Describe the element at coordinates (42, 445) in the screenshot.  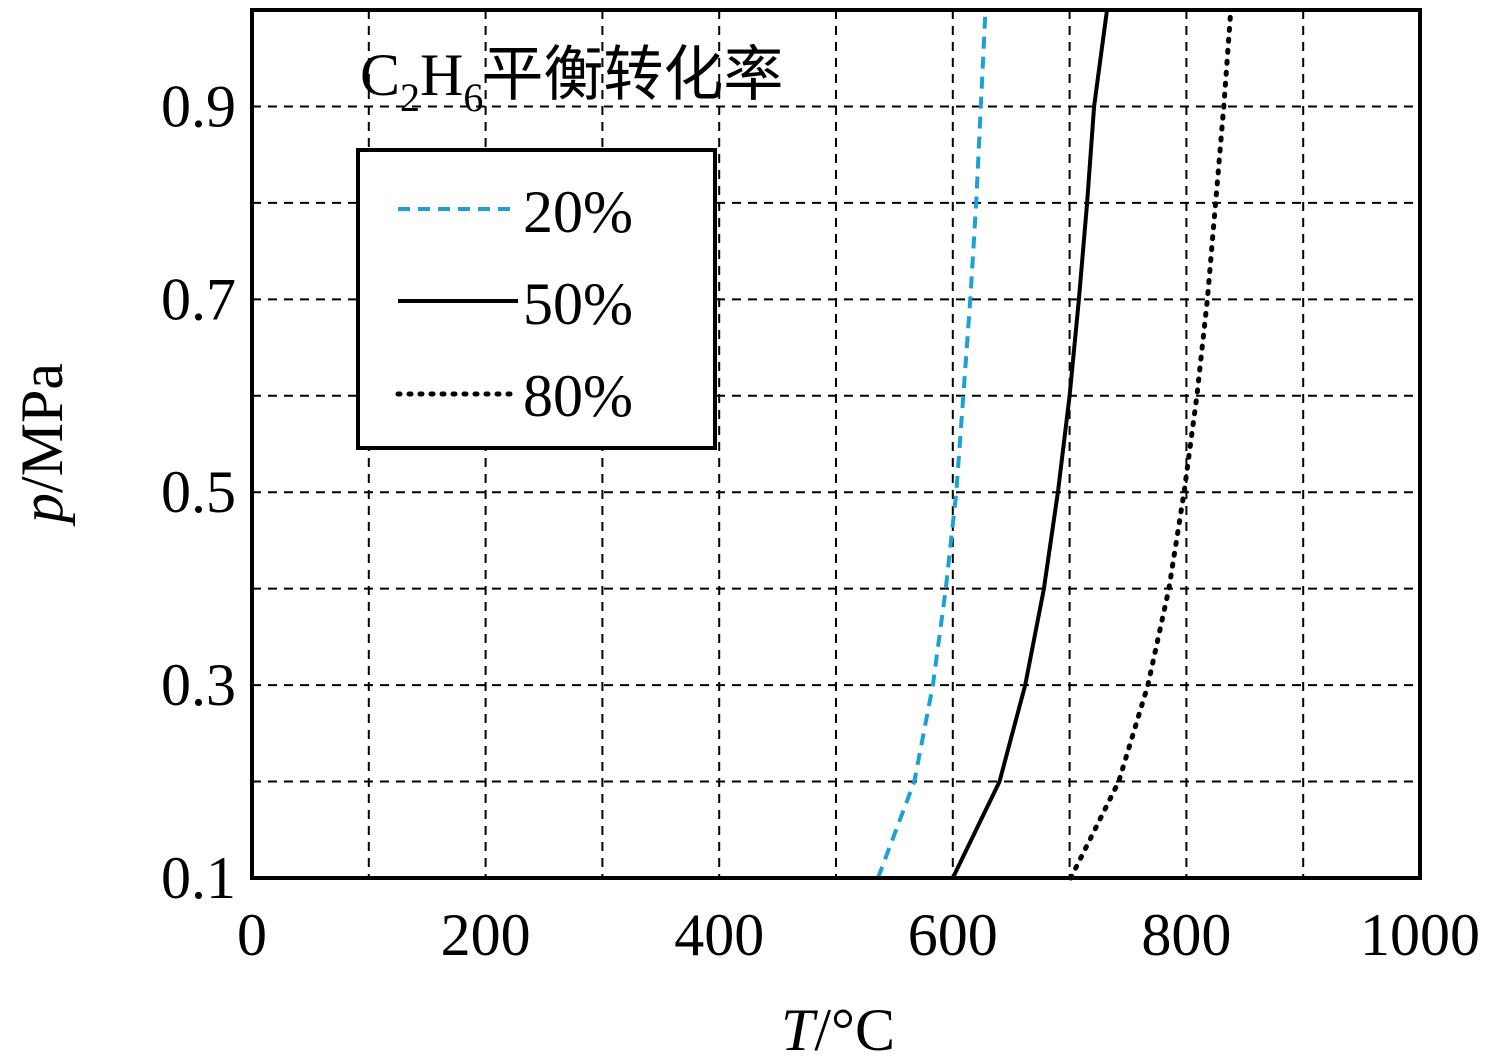
I see `y-axis-title: p/MPa` at that location.